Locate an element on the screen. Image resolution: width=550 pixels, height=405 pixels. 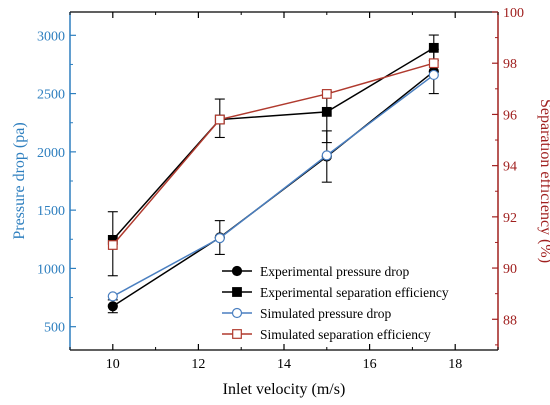
legend-item: Experimental separation efficiency is located at coordinates (335, 292).